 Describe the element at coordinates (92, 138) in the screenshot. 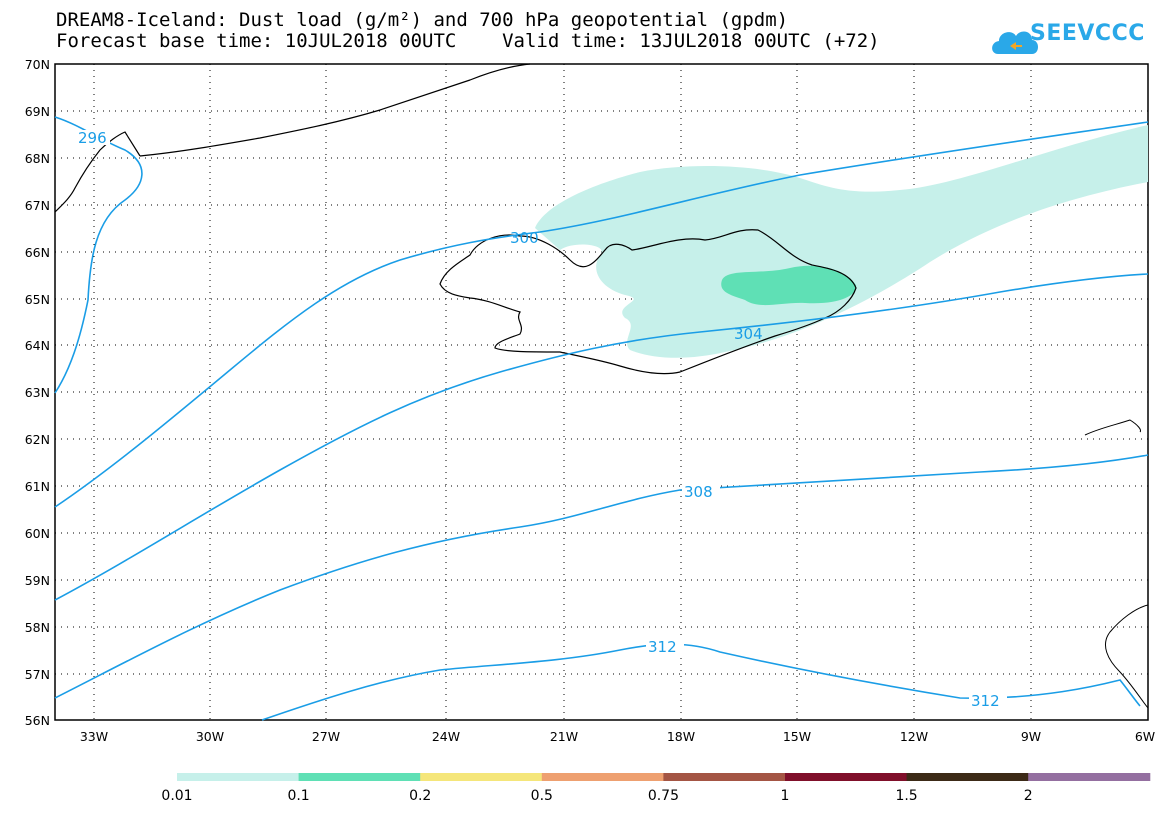

I see `contour-label-296: 296` at that location.